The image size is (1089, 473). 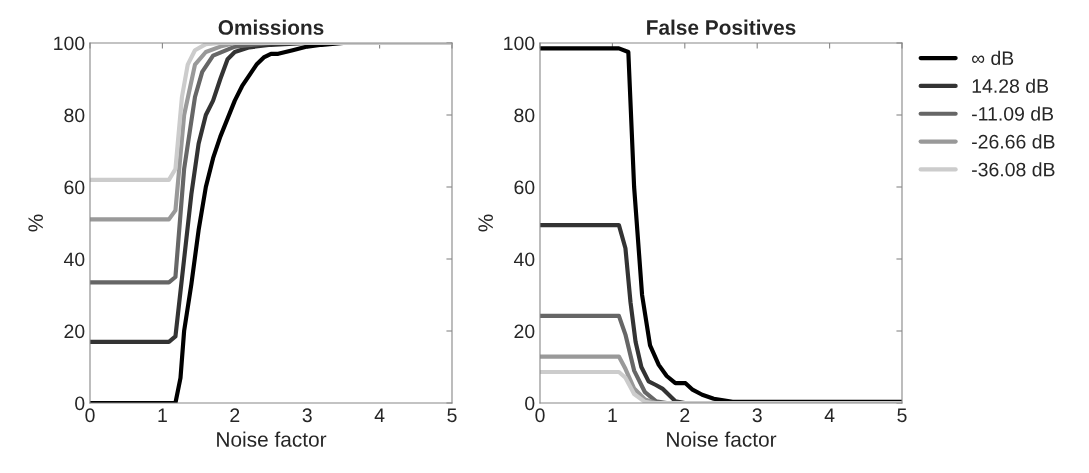 I want to click on chart-title: False Positives, so click(x=721, y=27).